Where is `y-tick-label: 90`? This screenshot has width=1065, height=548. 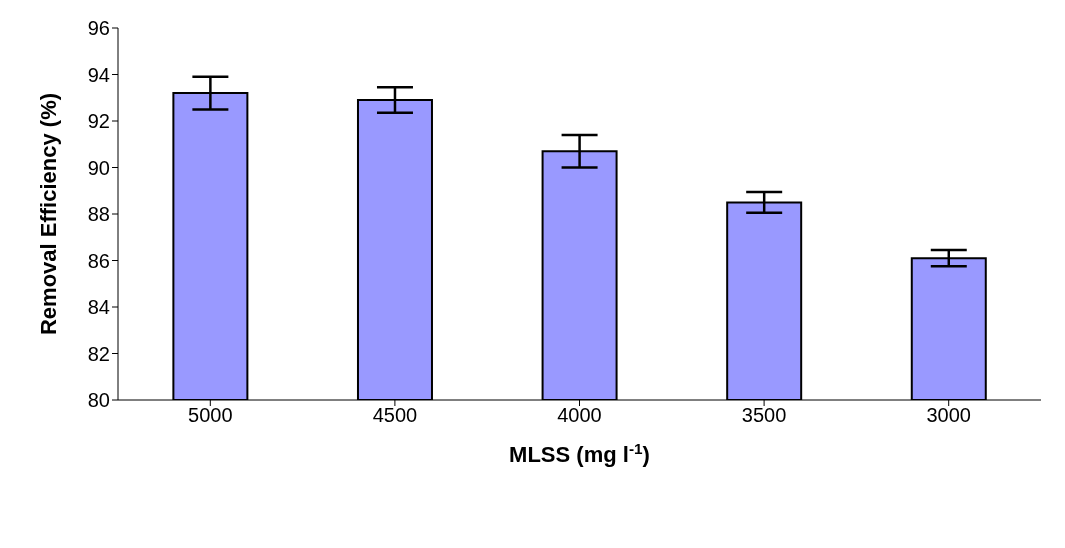 y-tick-label: 90 is located at coordinates (98, 167).